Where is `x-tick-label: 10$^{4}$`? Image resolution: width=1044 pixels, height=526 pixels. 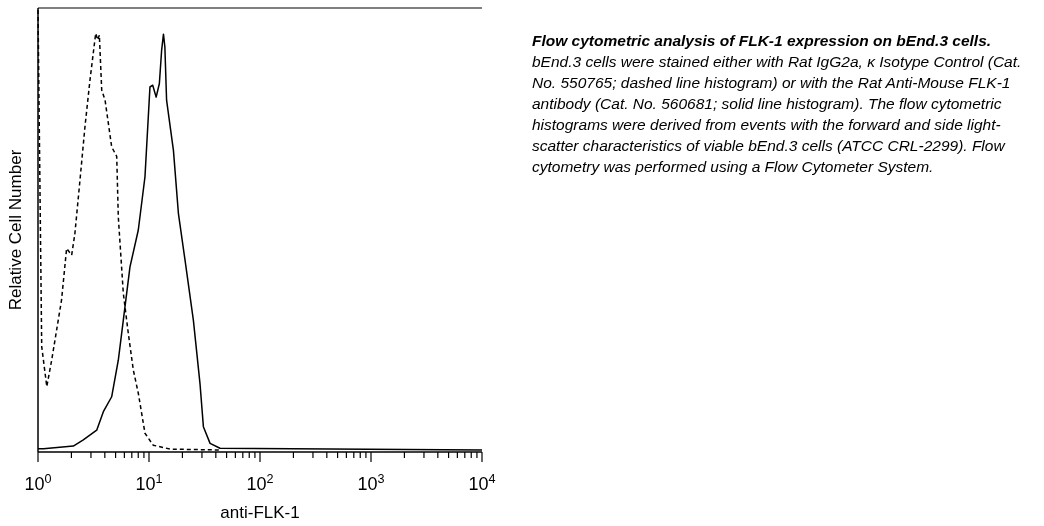 x-tick-label: 10$^{4}$ is located at coordinates (482, 483).